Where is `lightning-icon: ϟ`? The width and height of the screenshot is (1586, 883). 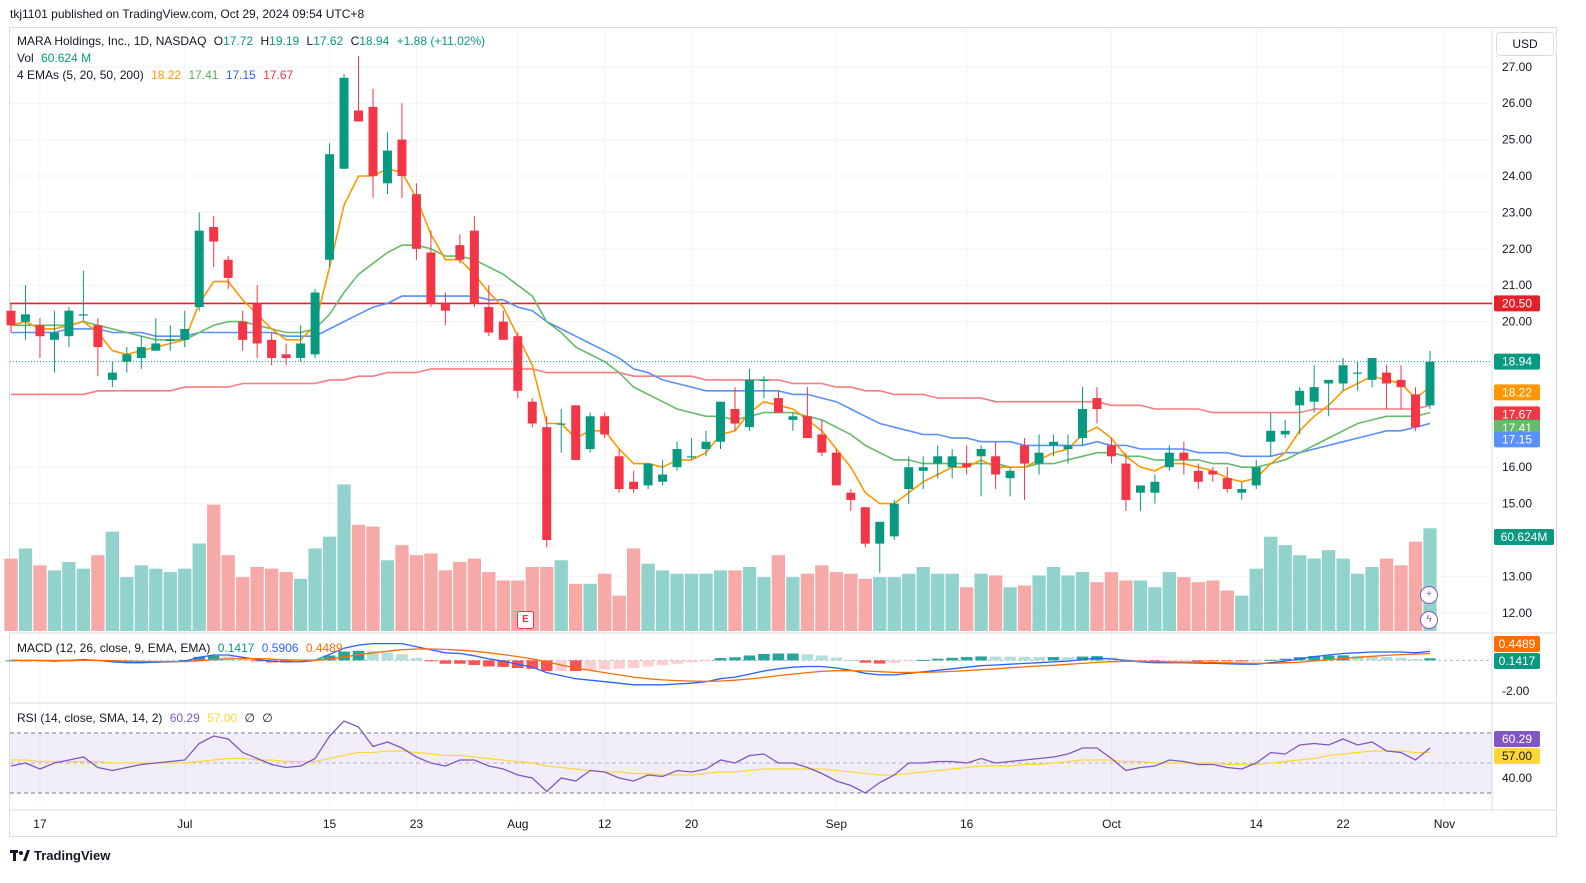 lightning-icon: ϟ is located at coordinates (1429, 620).